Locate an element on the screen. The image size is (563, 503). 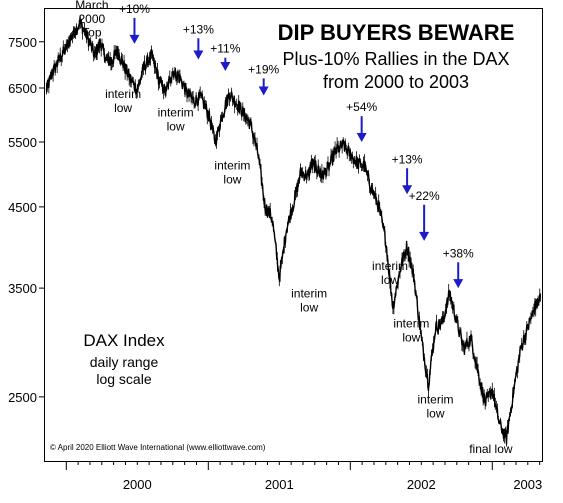
annotation: final low is located at coordinates (491, 449).